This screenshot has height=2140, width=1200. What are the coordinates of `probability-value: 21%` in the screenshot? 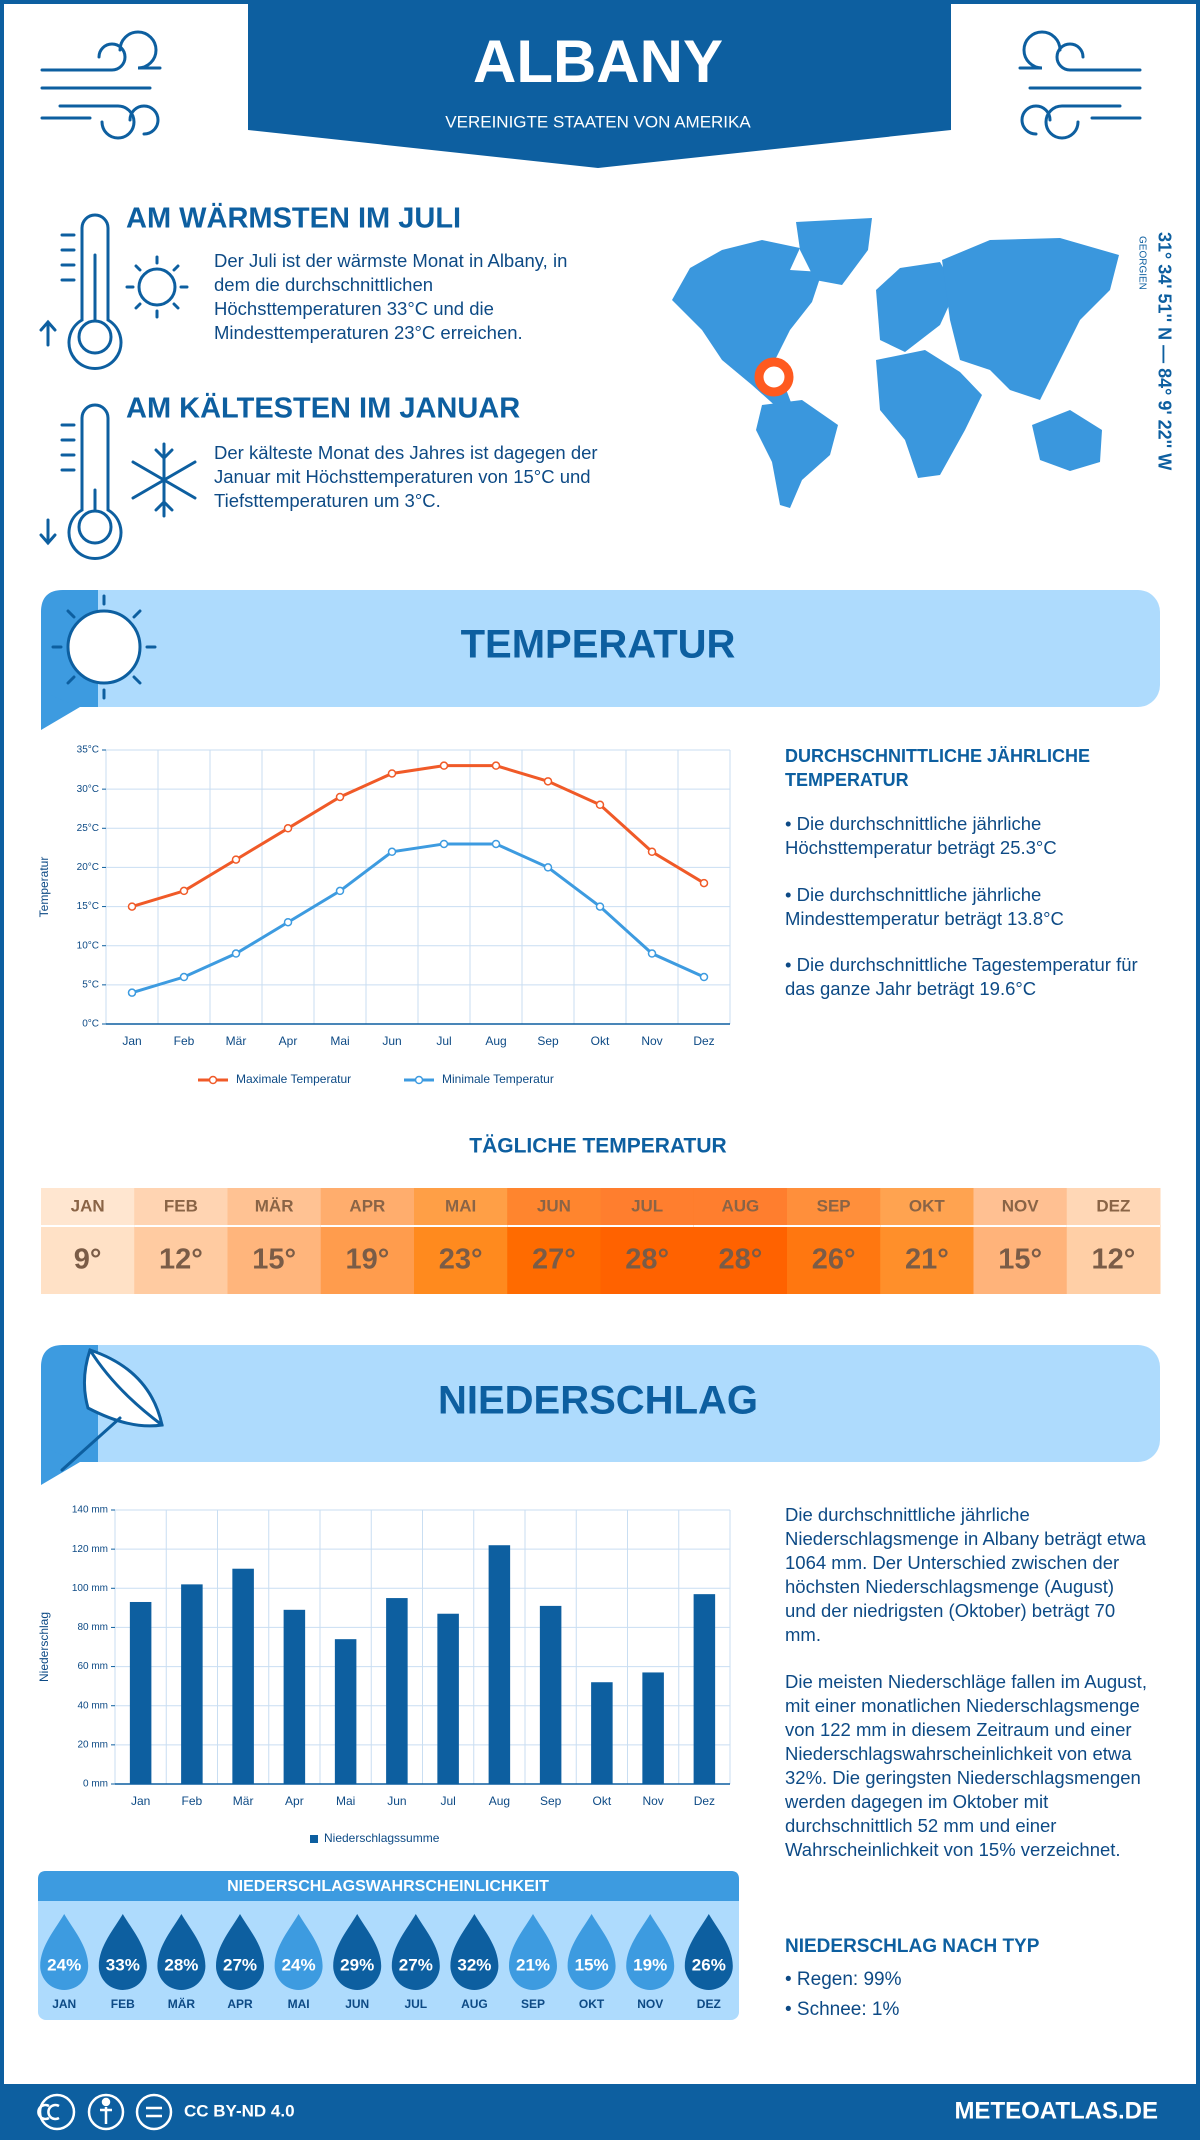 It's located at (533, 1964).